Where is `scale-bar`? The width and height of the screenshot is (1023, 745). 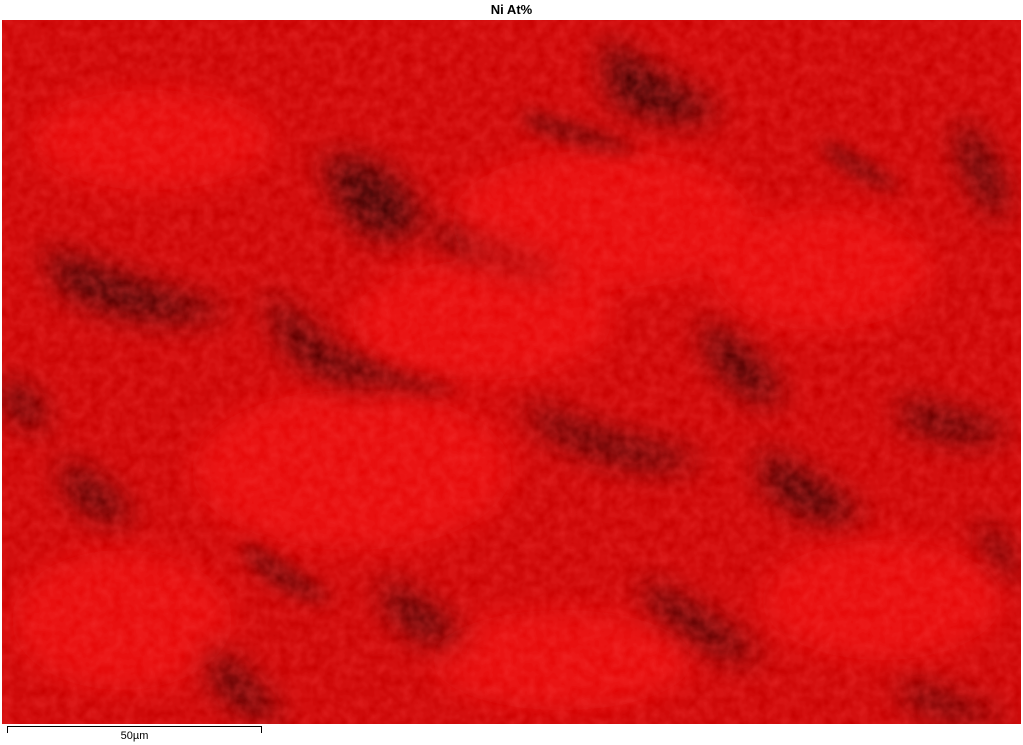 scale-bar is located at coordinates (134, 731).